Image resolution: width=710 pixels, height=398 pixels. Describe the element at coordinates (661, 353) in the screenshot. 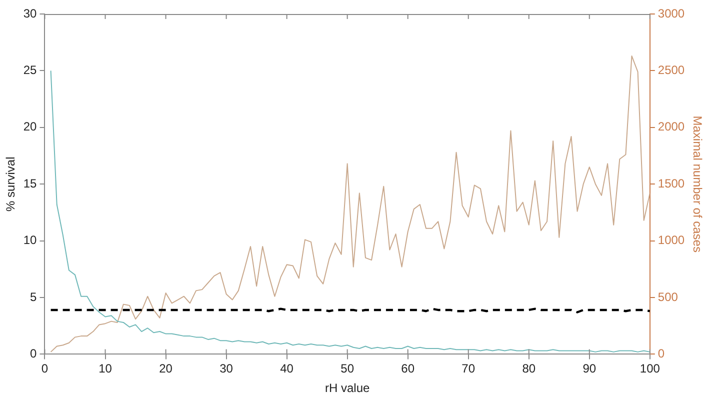

I see `y2-tick-label: 0` at that location.